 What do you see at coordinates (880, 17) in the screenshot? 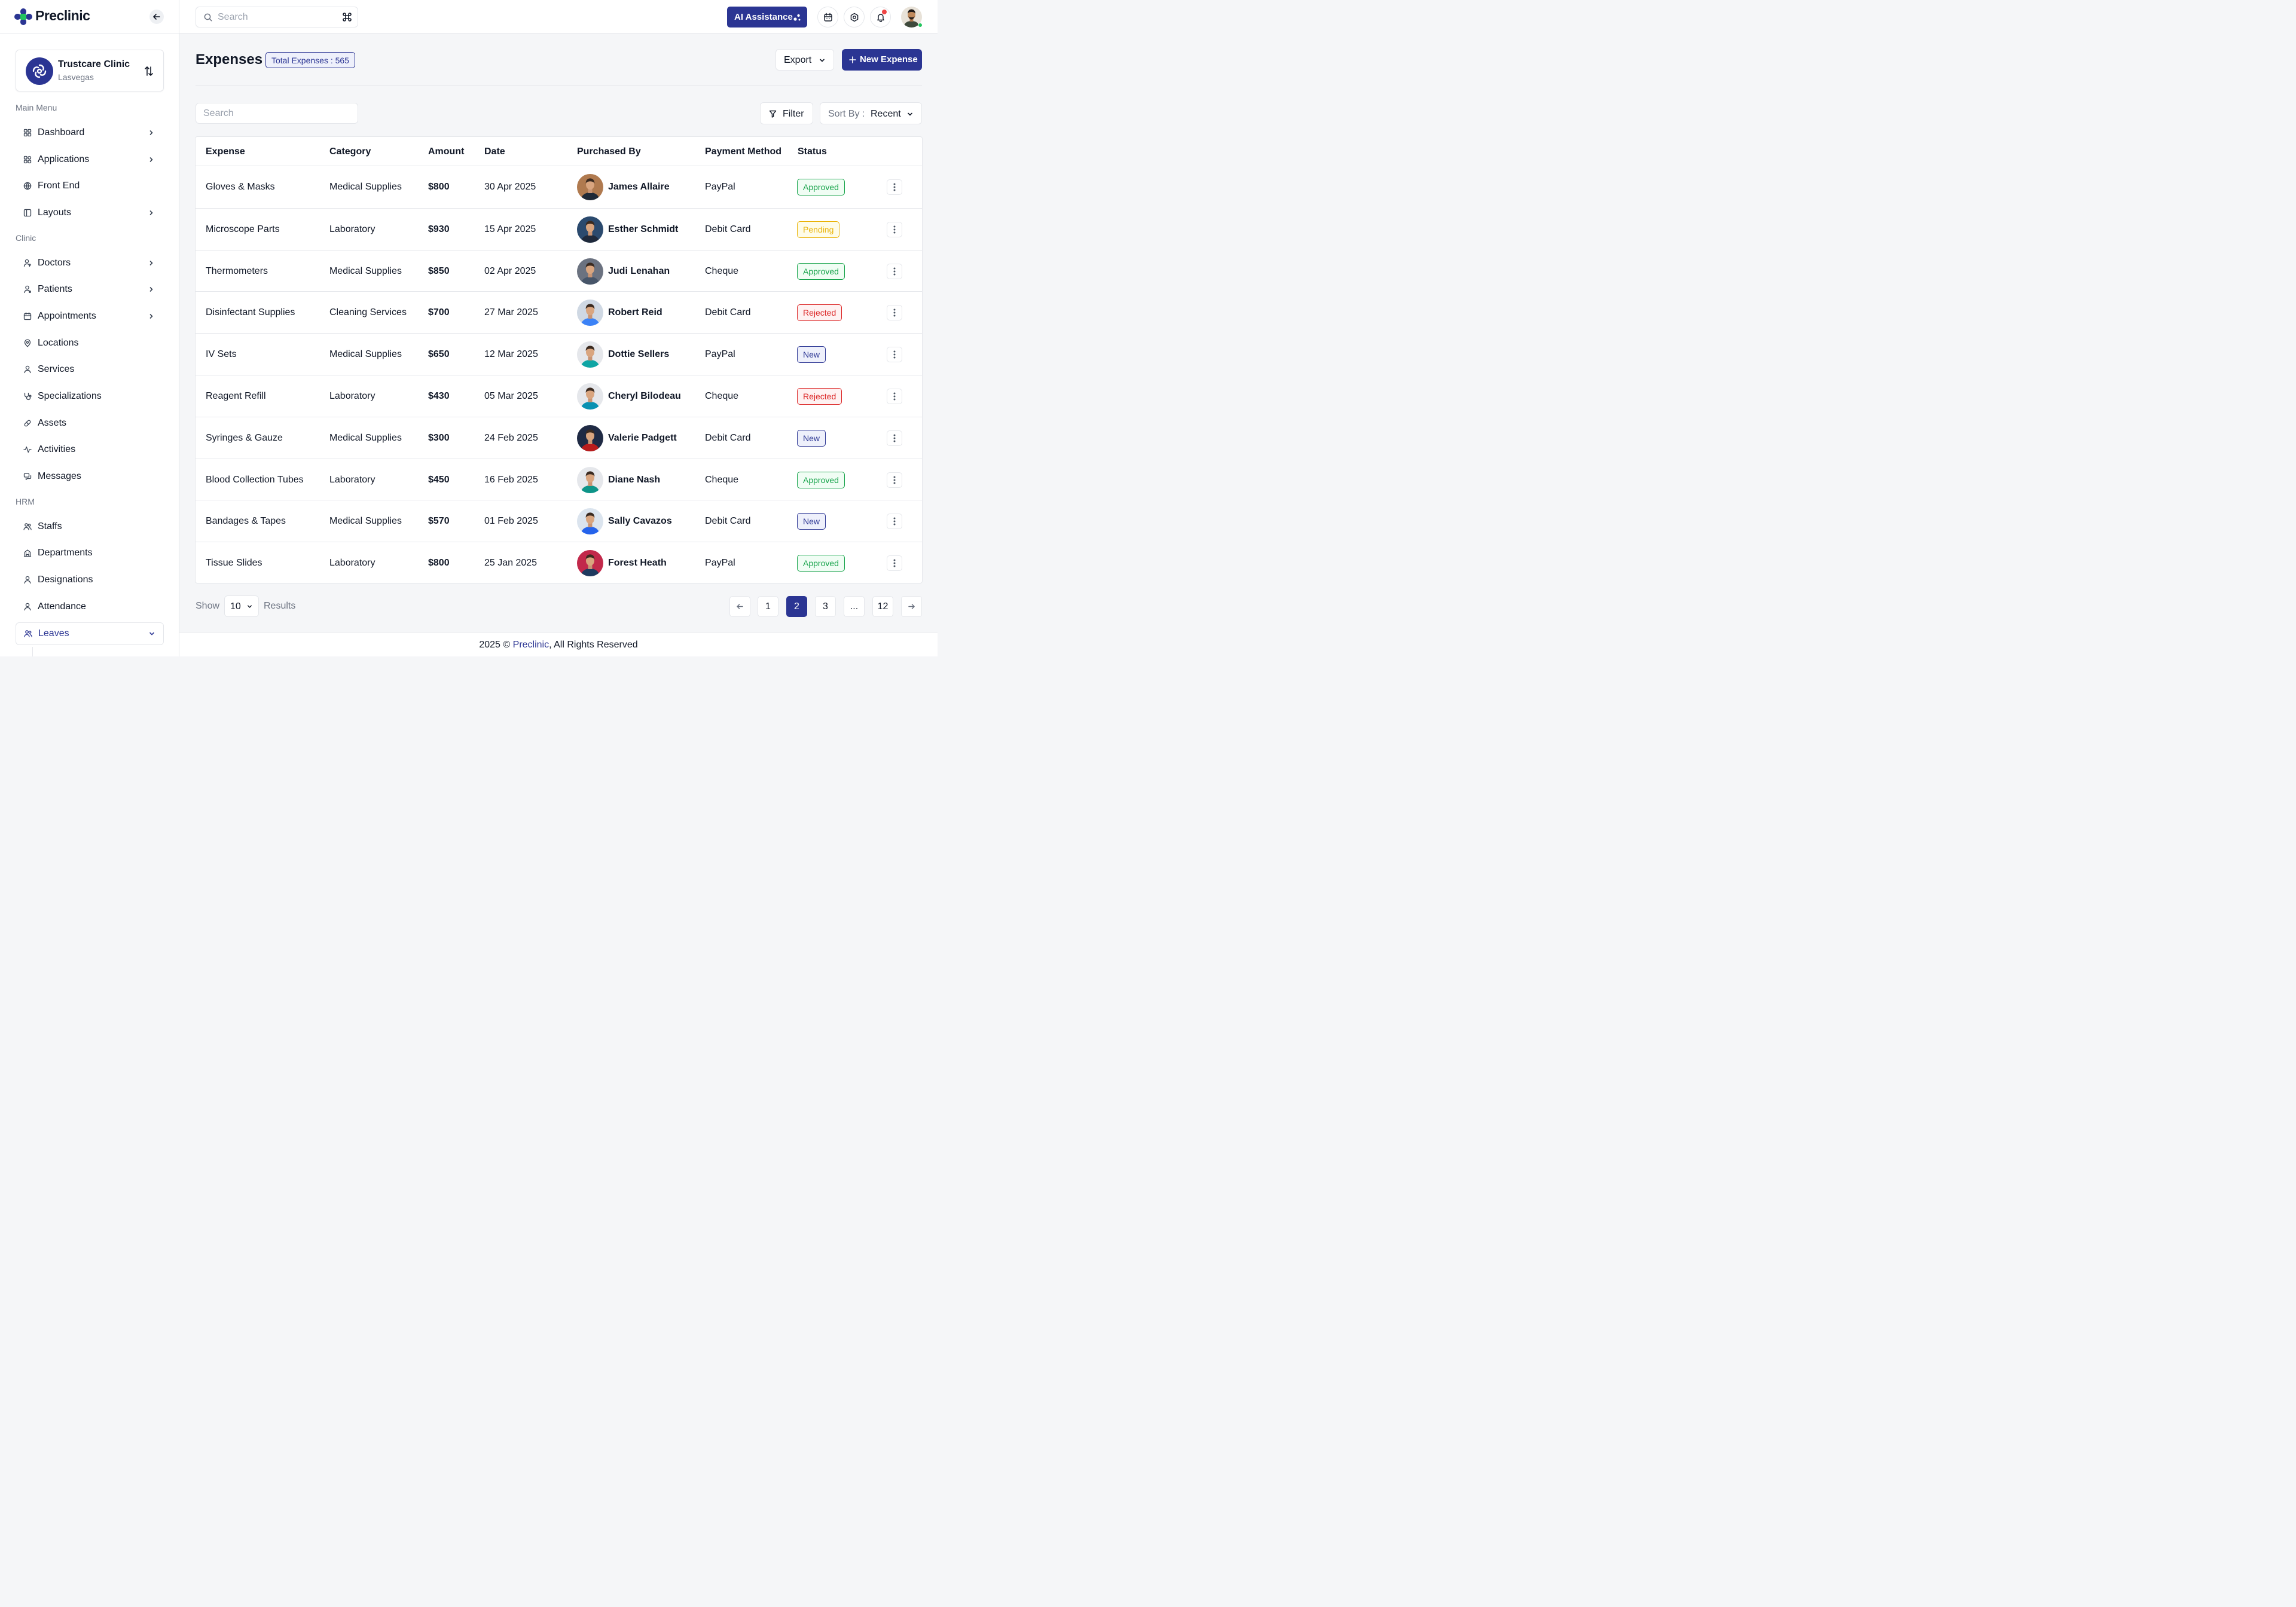
I see `notifications-button` at bounding box center [880, 17].